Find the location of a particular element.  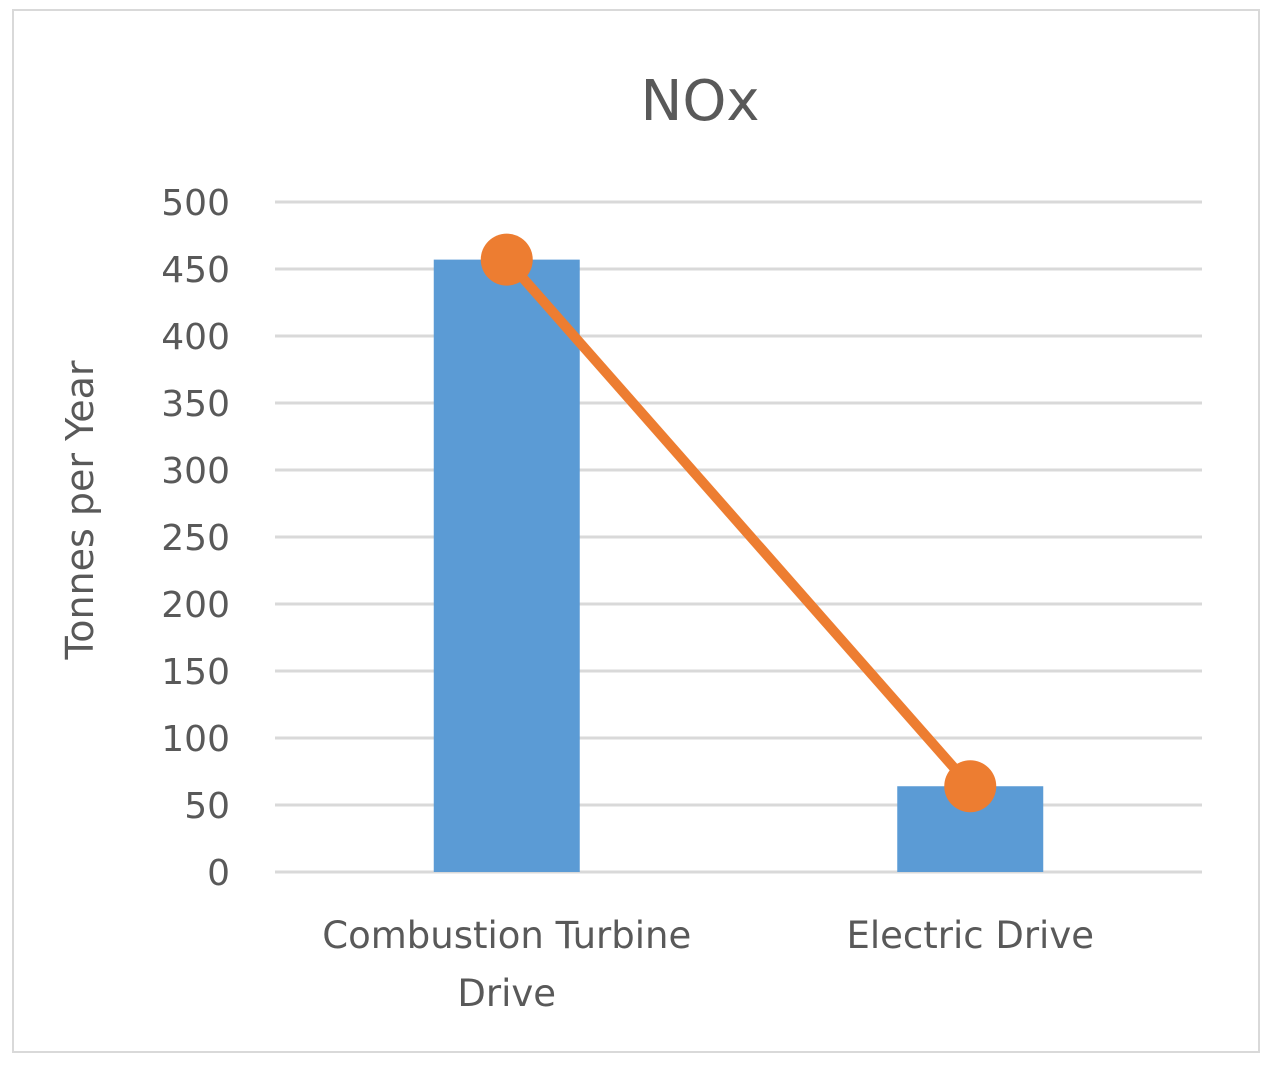

y-tick-label: 450 is located at coordinates (195, 270).